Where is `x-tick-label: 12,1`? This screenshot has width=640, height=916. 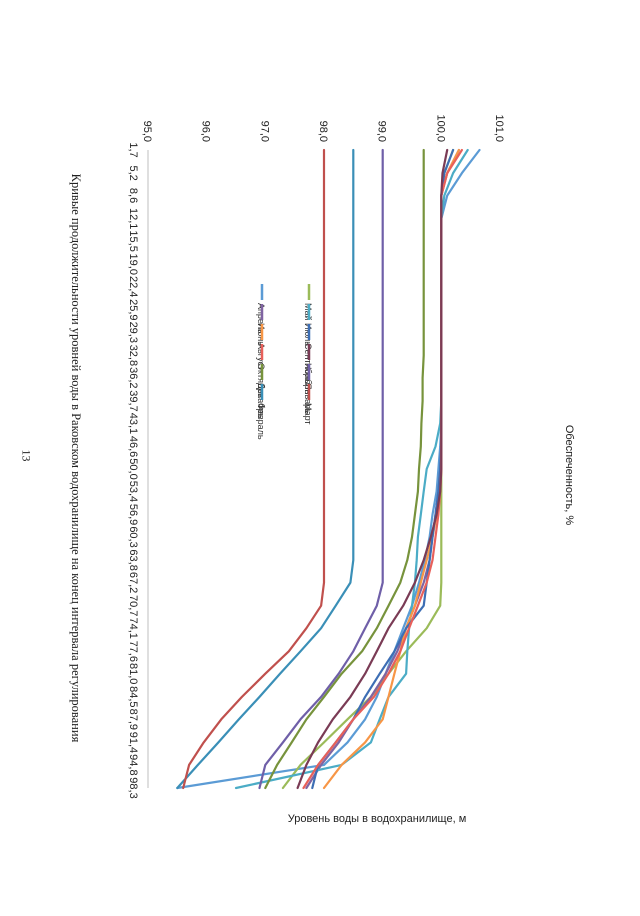 x-tick-label: 12,1 is located at coordinates (133, 218).